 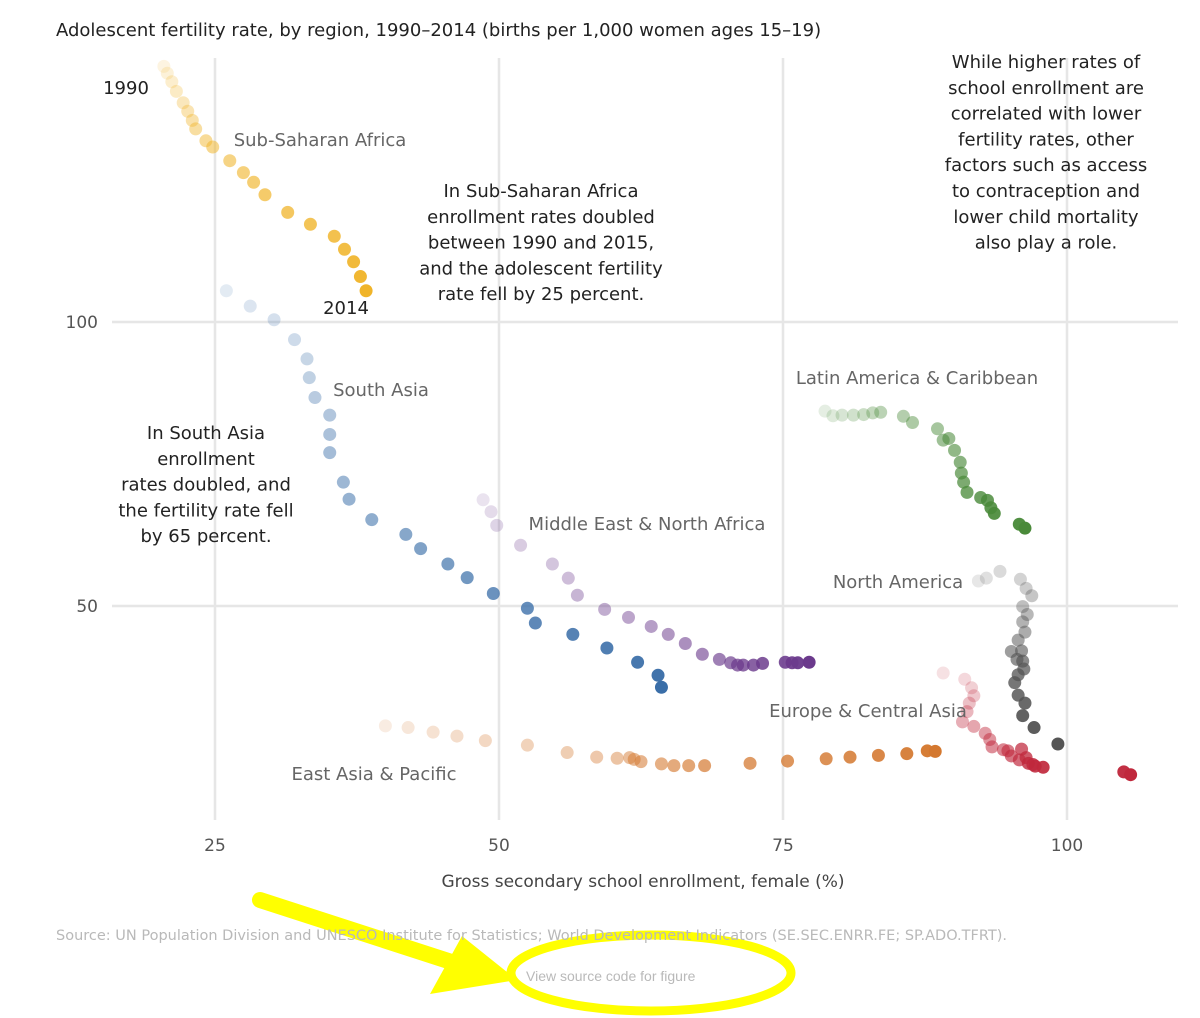 What do you see at coordinates (1046, 88) in the screenshot?
I see `annotation-other-line: school enrollment are` at bounding box center [1046, 88].